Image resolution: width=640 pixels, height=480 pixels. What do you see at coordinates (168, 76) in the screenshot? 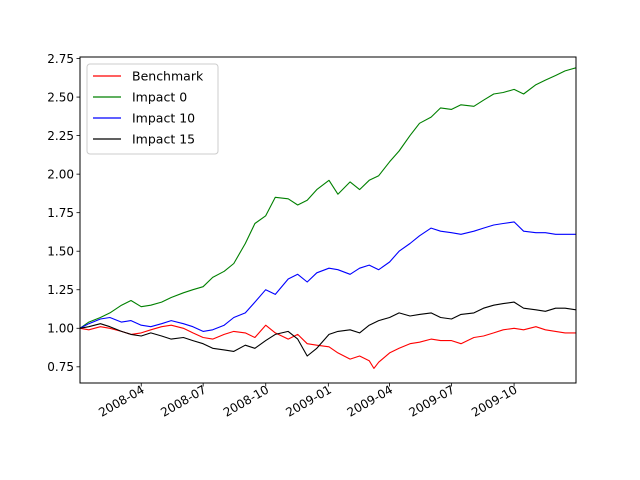
I see `legend-label: Benchmark` at bounding box center [168, 76].